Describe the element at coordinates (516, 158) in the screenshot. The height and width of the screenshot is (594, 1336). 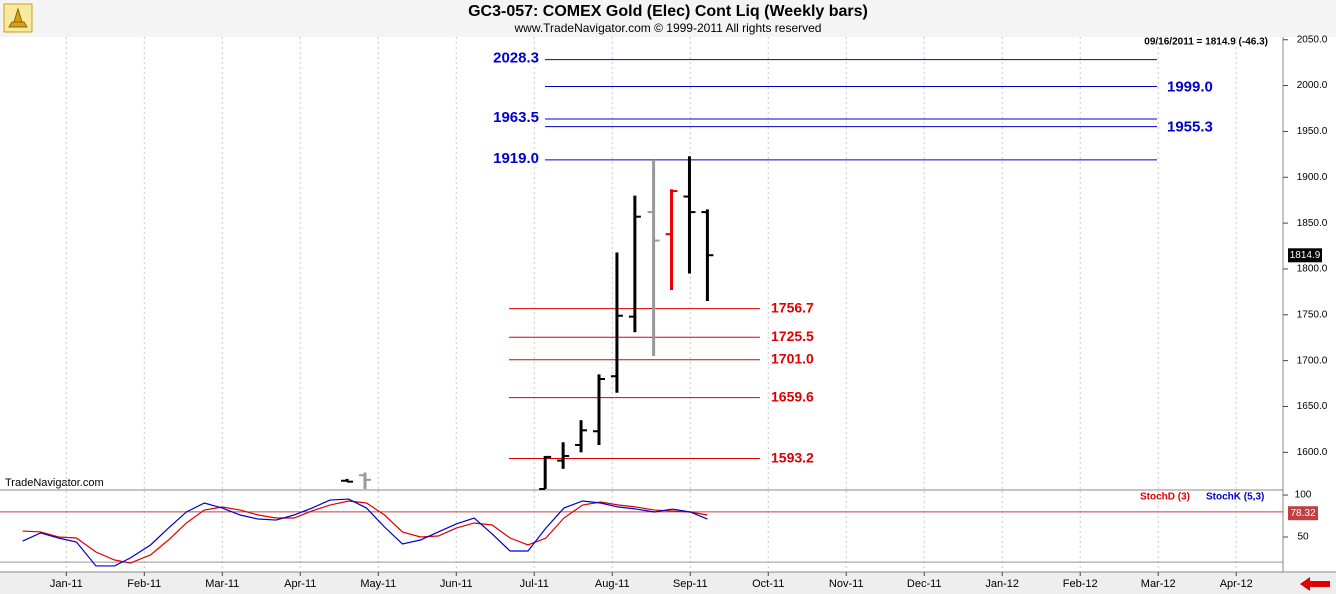
I see `level-label: 1919.0` at that location.